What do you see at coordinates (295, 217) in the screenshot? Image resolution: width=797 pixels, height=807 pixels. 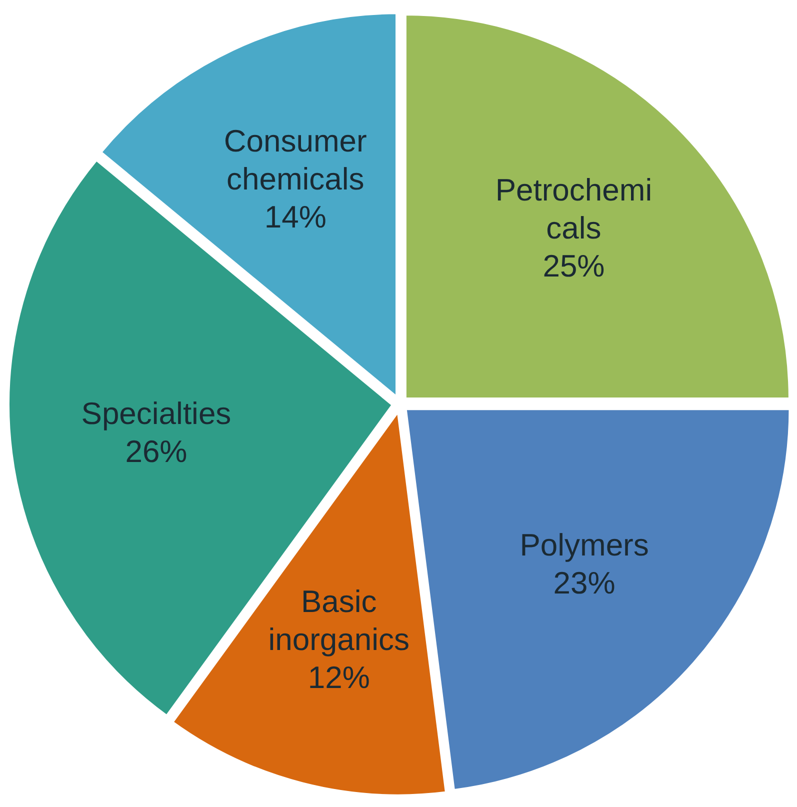 I see `data-label: 14%` at bounding box center [295, 217].